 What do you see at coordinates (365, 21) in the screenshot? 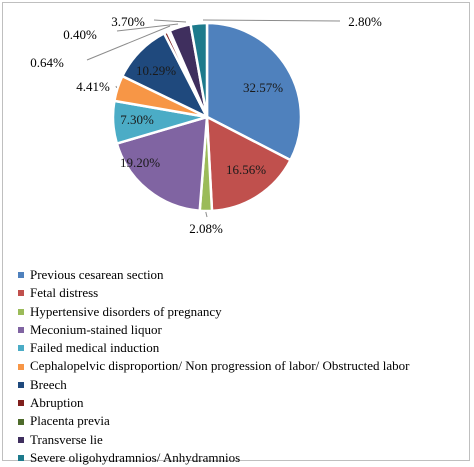
I see `data-label: 2.80%` at bounding box center [365, 21].